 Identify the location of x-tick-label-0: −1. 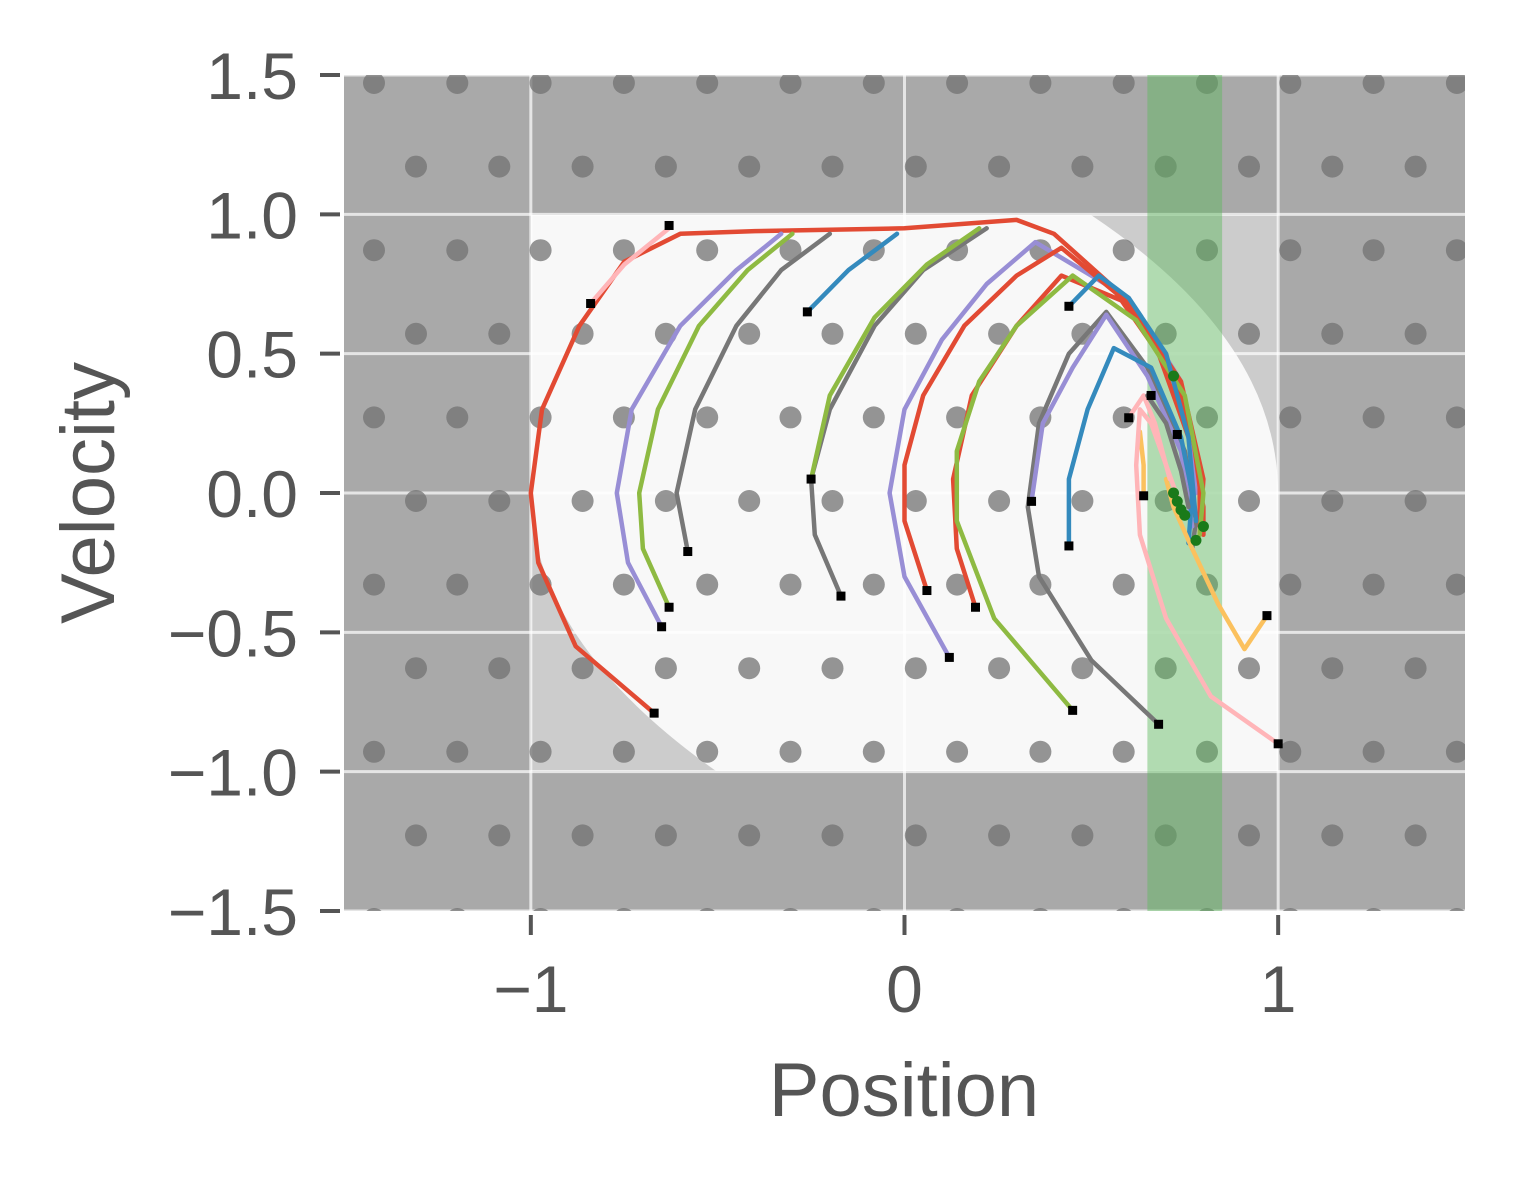
(530, 989).